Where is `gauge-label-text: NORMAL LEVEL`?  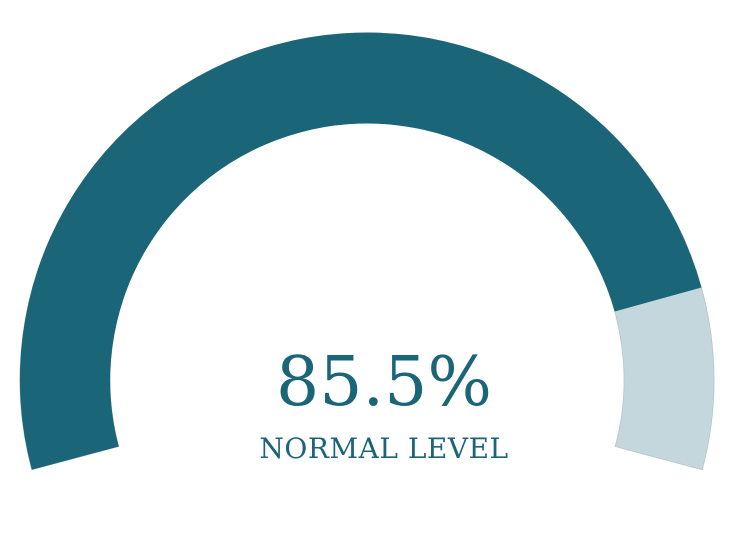
gauge-label-text: NORMAL LEVEL is located at coordinates (383, 448).